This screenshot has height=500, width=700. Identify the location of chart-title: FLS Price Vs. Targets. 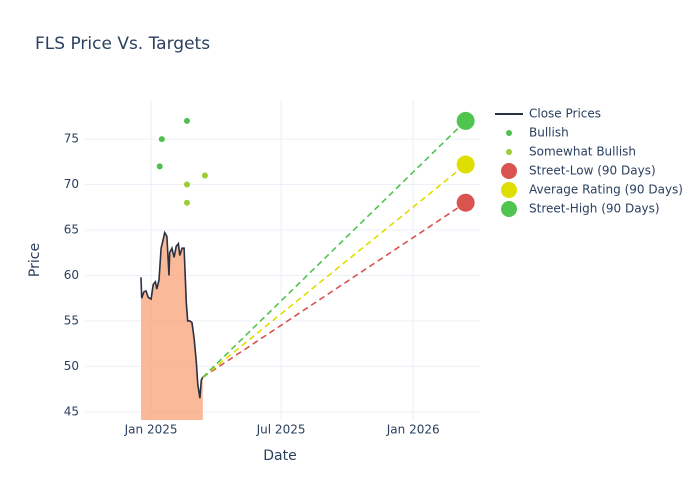
(122, 44).